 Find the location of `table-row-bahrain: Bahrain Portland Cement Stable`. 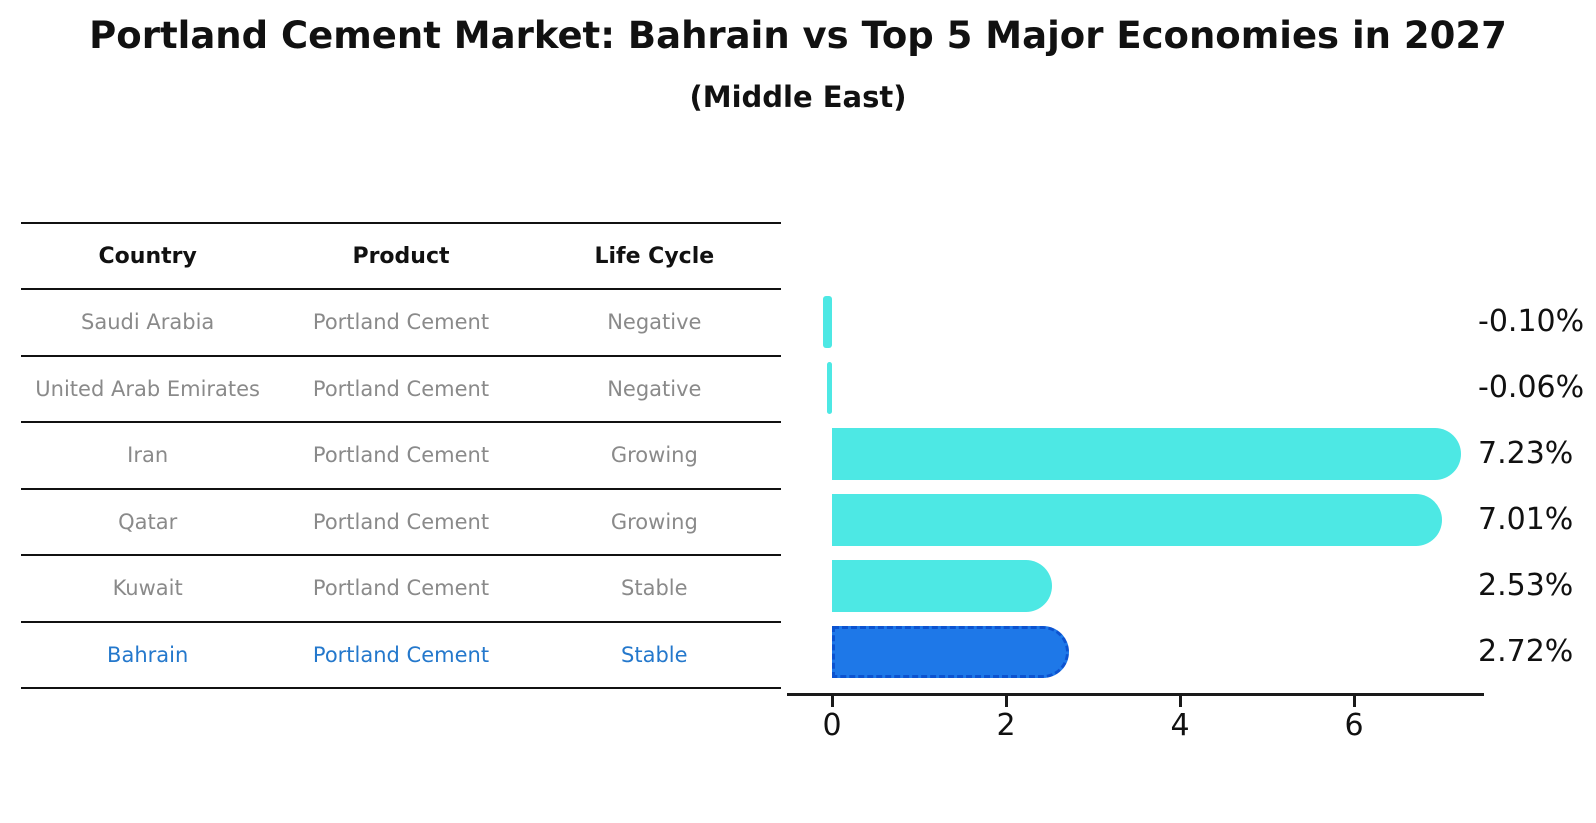

table-row-bahrain: Bahrain Portland Cement Stable is located at coordinates (401, 656).